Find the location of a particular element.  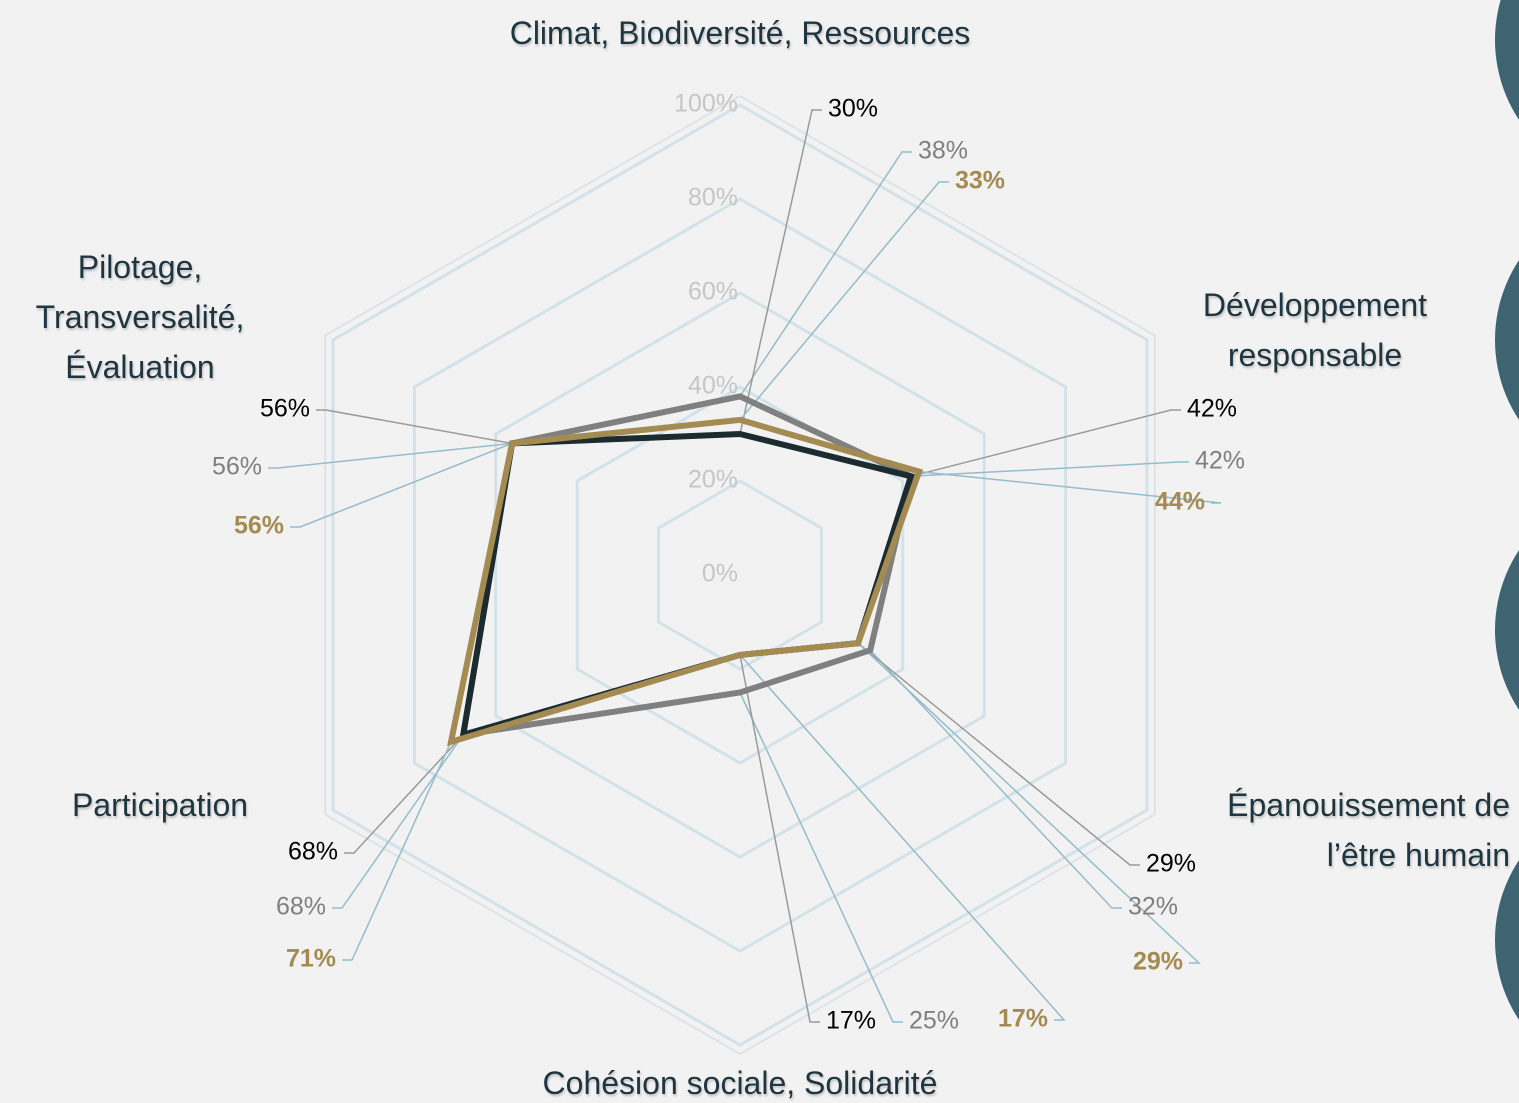

y-tick-label: 40% is located at coordinates (713, 386).